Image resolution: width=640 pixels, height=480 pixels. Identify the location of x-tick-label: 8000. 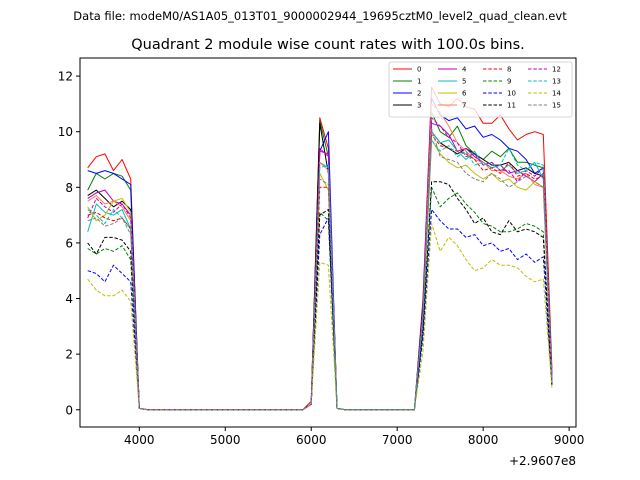
(483, 440).